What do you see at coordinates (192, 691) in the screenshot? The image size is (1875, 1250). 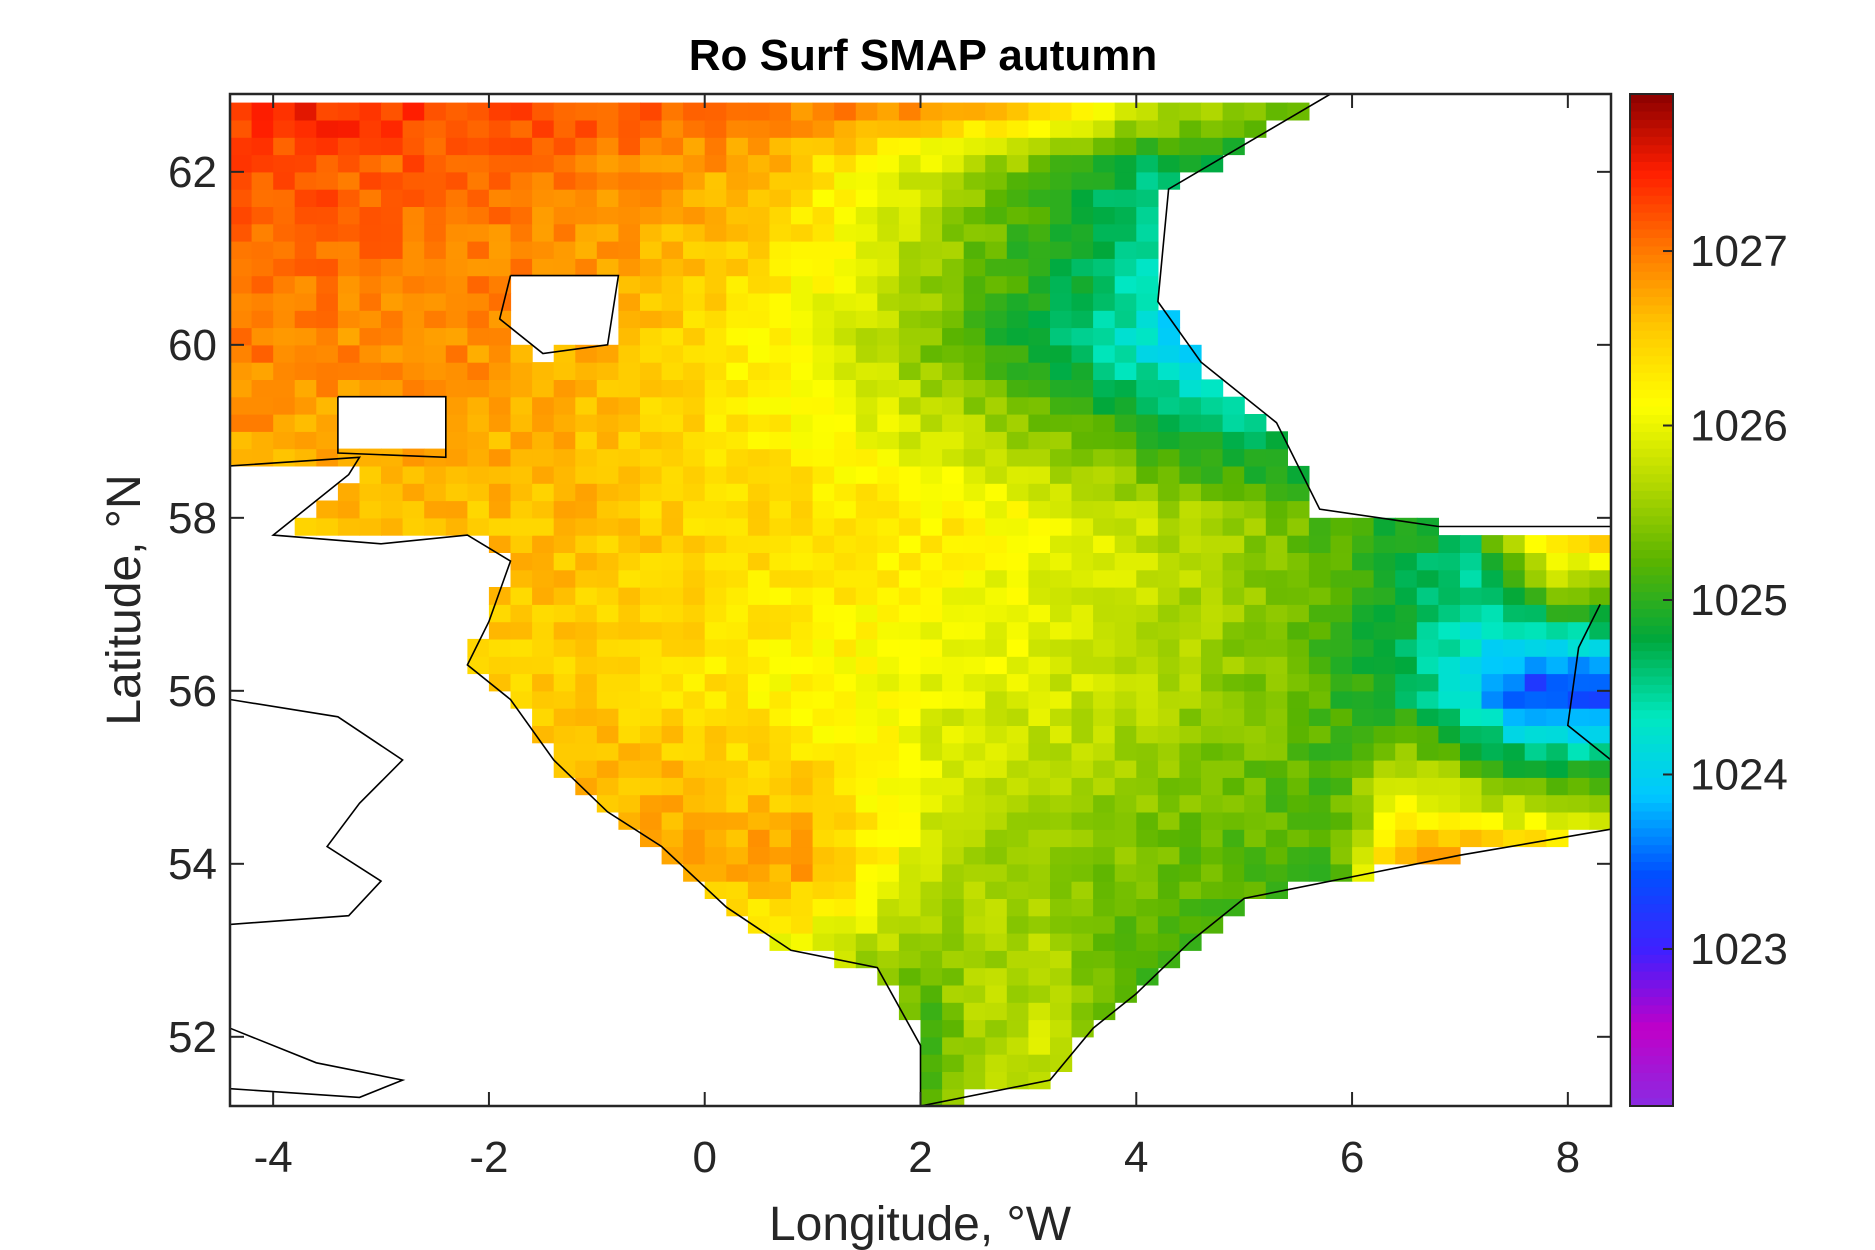 I see `y-tick-label: 56` at bounding box center [192, 691].